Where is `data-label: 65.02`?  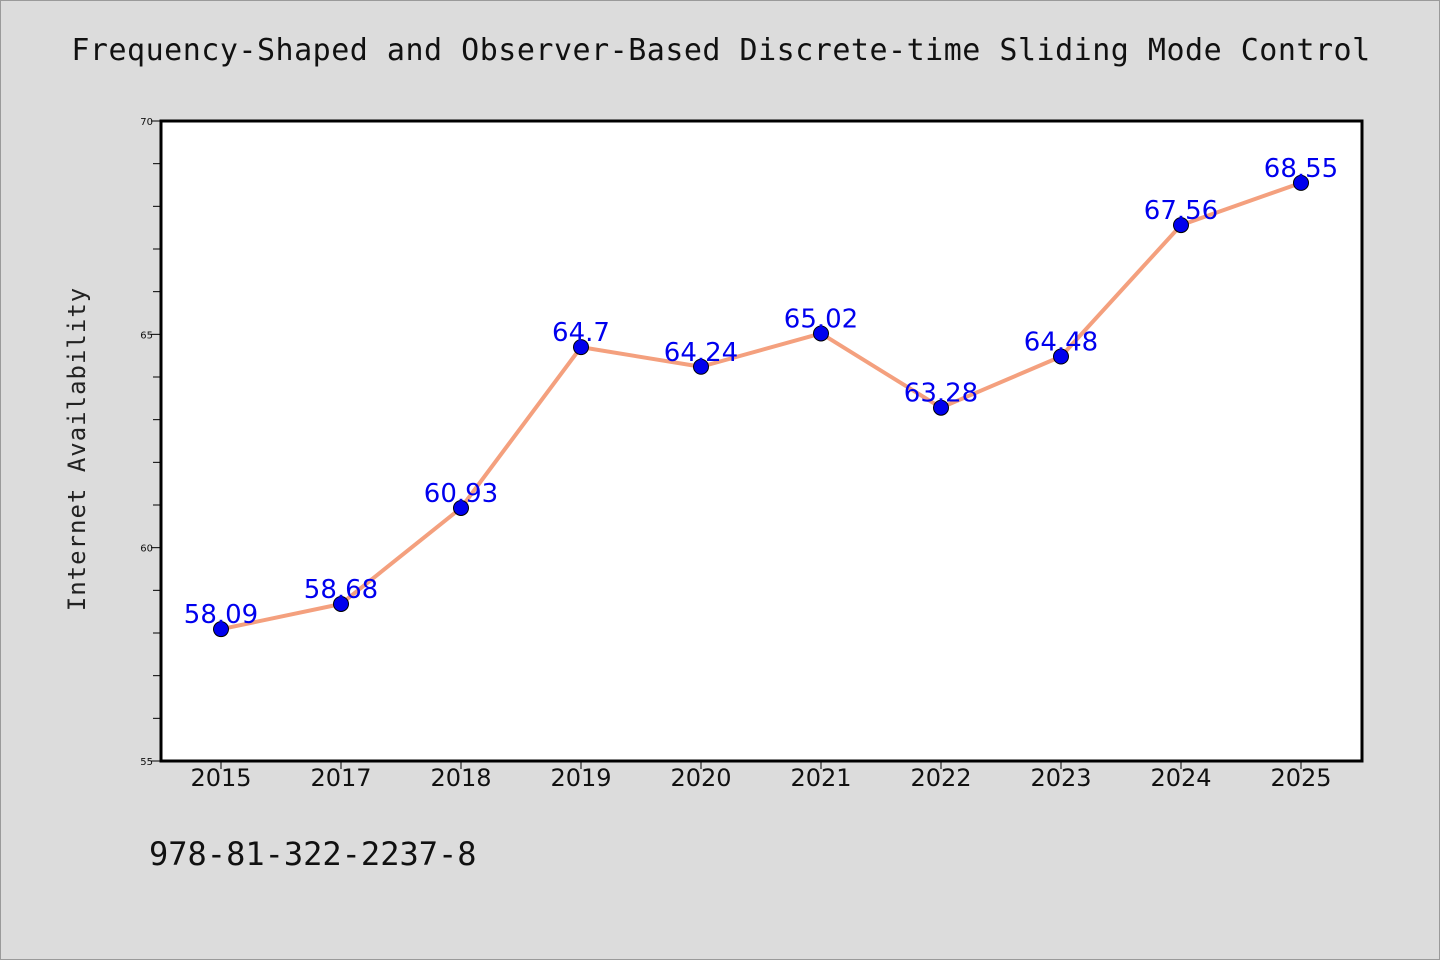 data-label: 65.02 is located at coordinates (821, 319).